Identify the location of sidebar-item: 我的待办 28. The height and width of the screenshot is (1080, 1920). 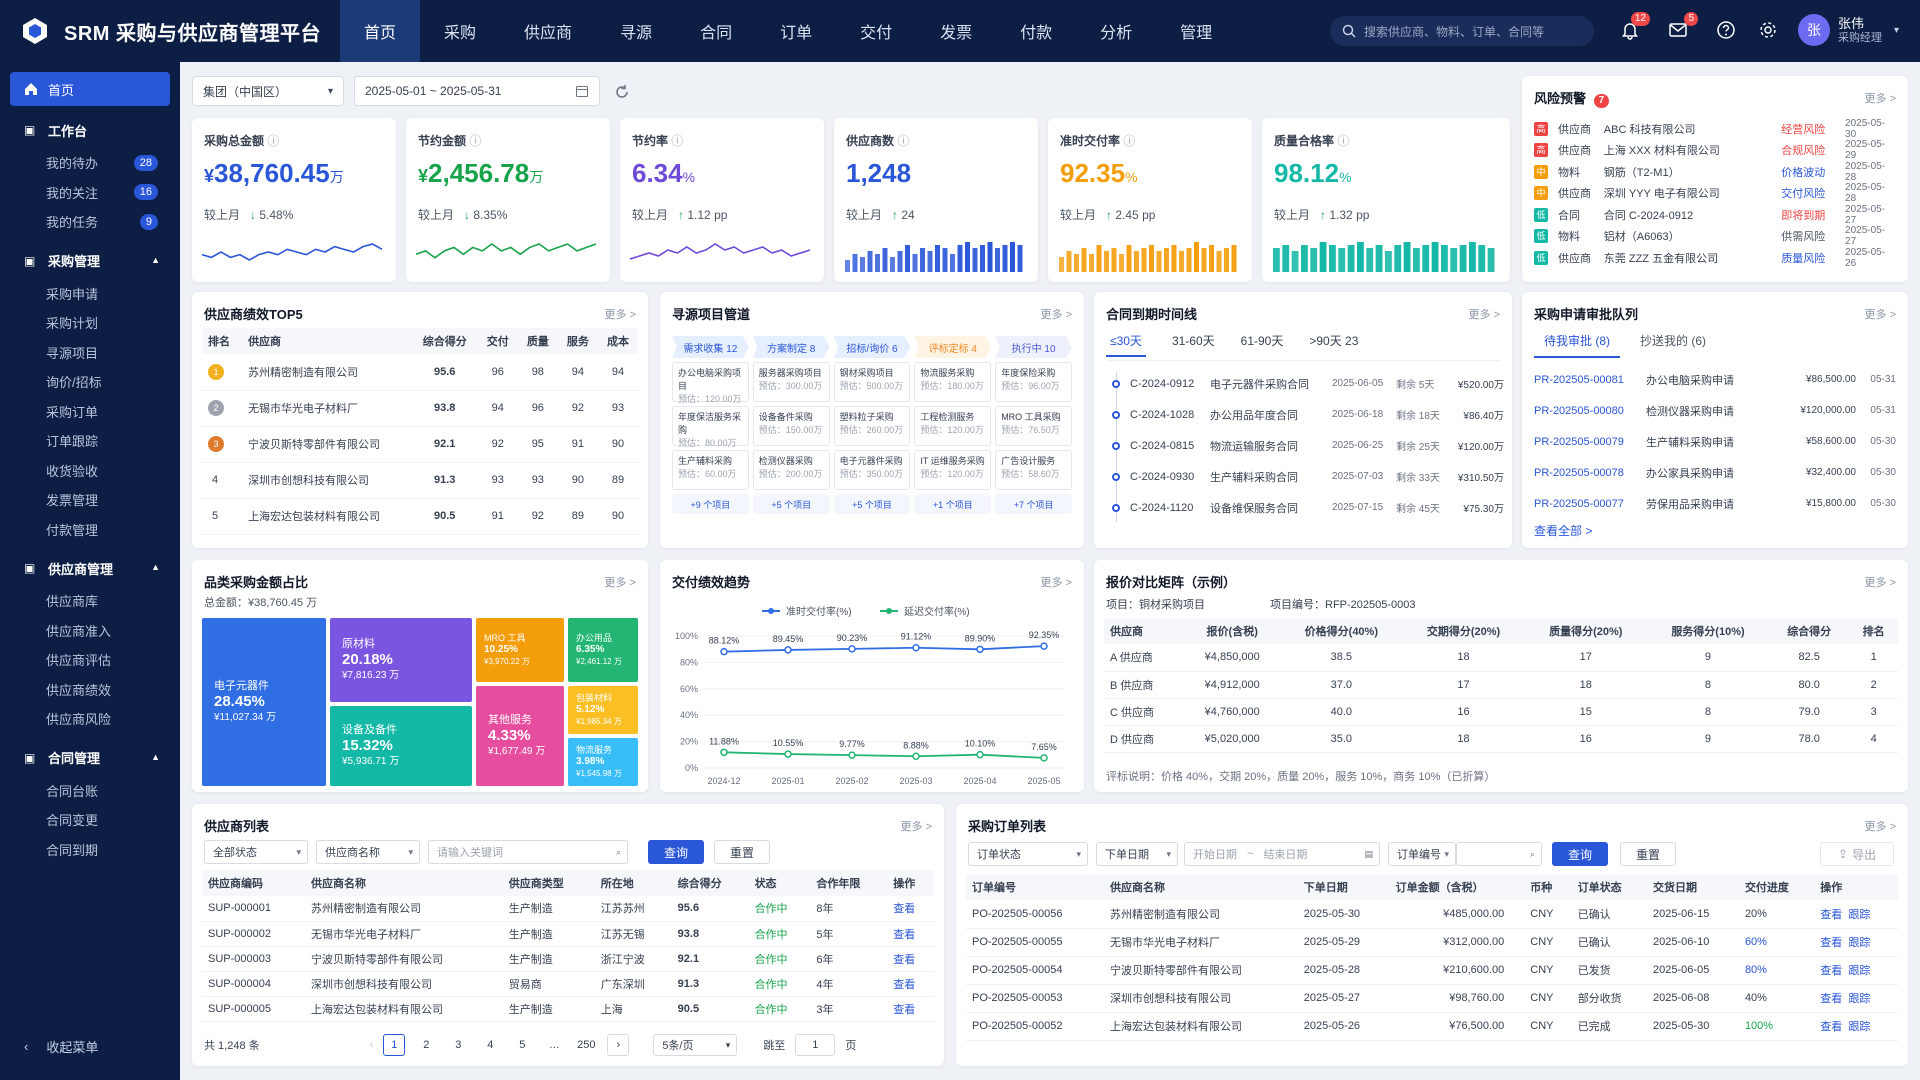
(90, 163).